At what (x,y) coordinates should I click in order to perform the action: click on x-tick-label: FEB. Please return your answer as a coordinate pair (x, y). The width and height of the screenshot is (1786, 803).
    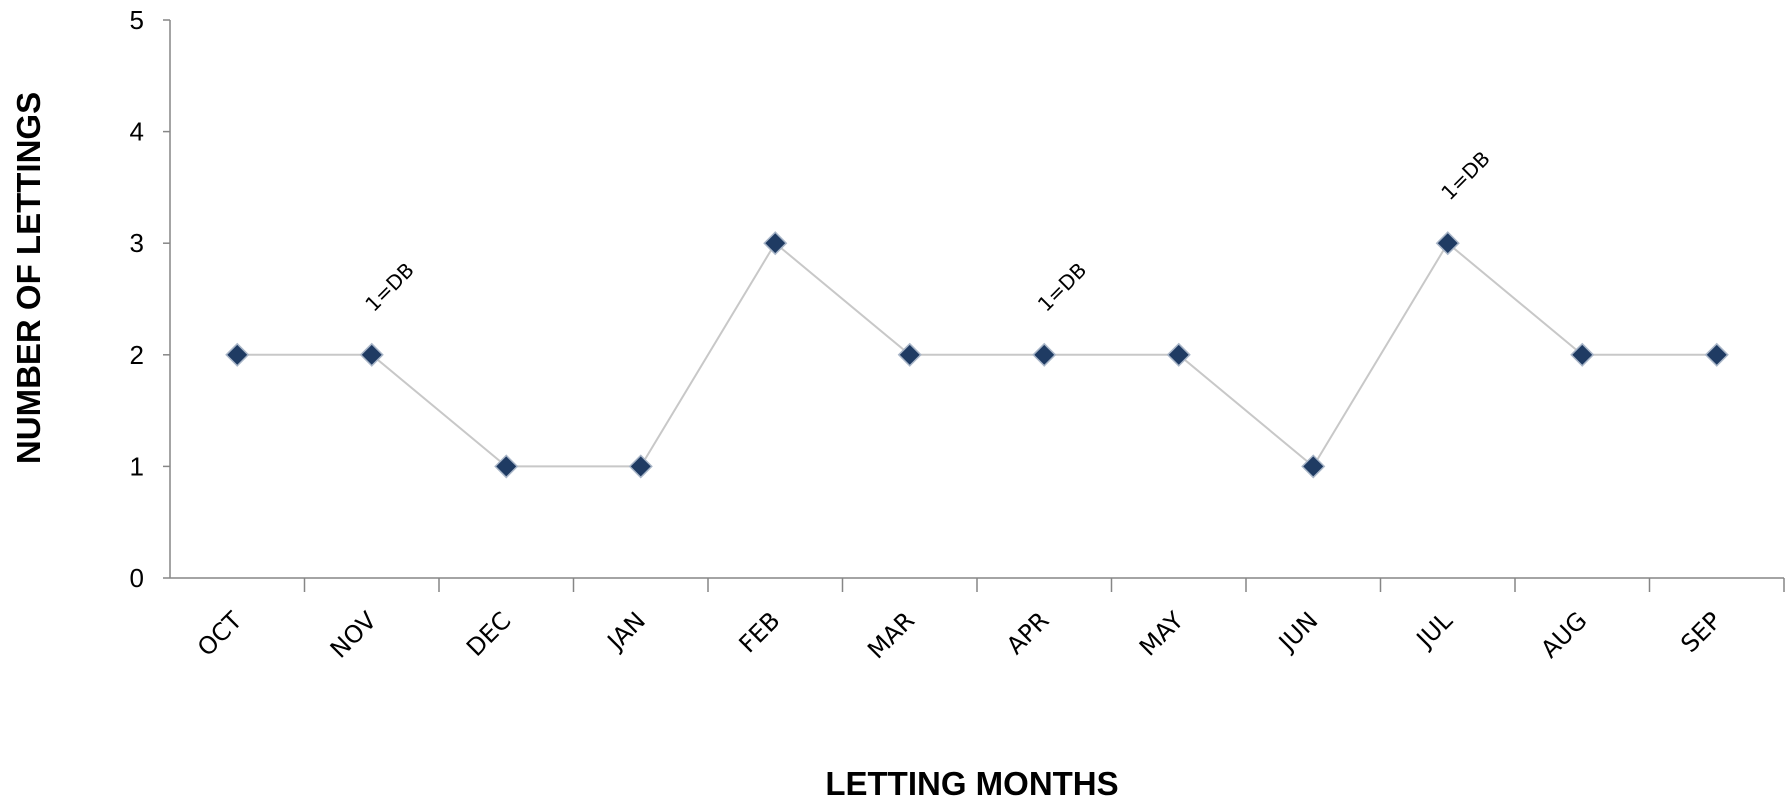
    Looking at the image, I should click on (760, 632).